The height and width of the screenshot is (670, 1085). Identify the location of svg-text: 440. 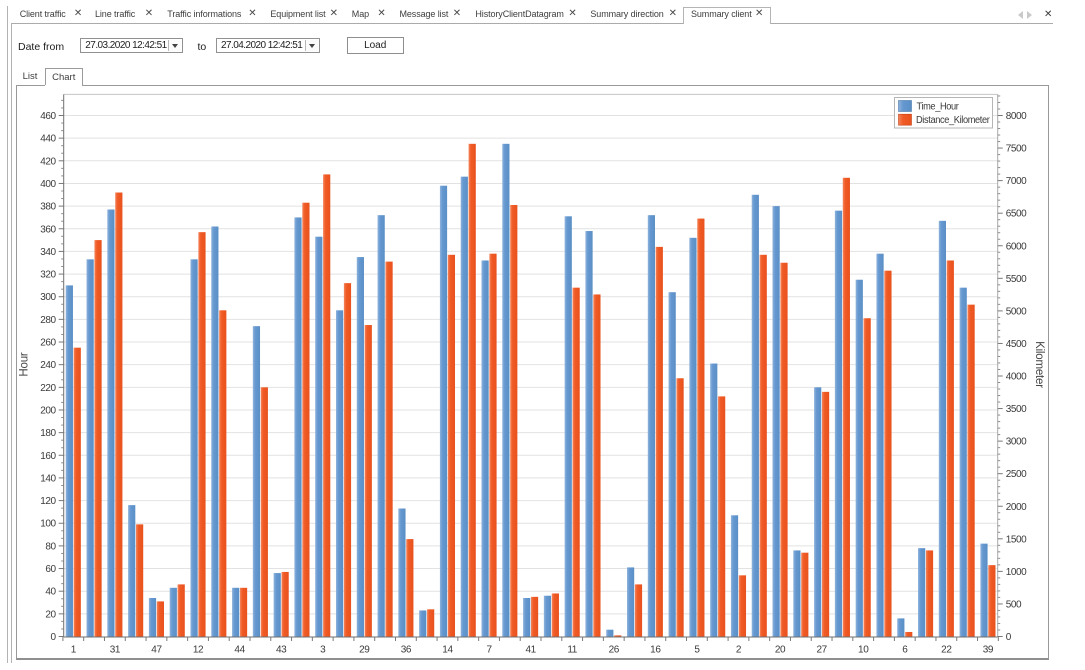
(48, 139).